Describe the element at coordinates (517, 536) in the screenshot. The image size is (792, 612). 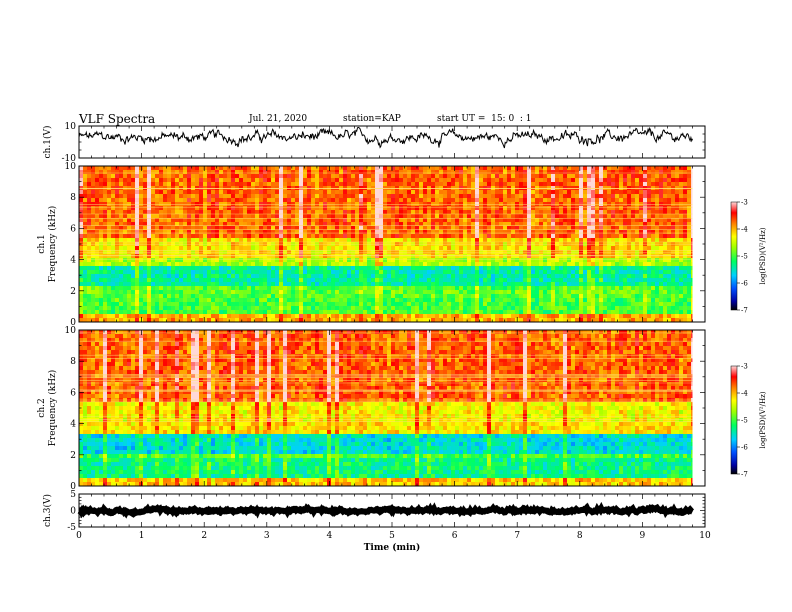
I see `x-tick-label: 7` at that location.